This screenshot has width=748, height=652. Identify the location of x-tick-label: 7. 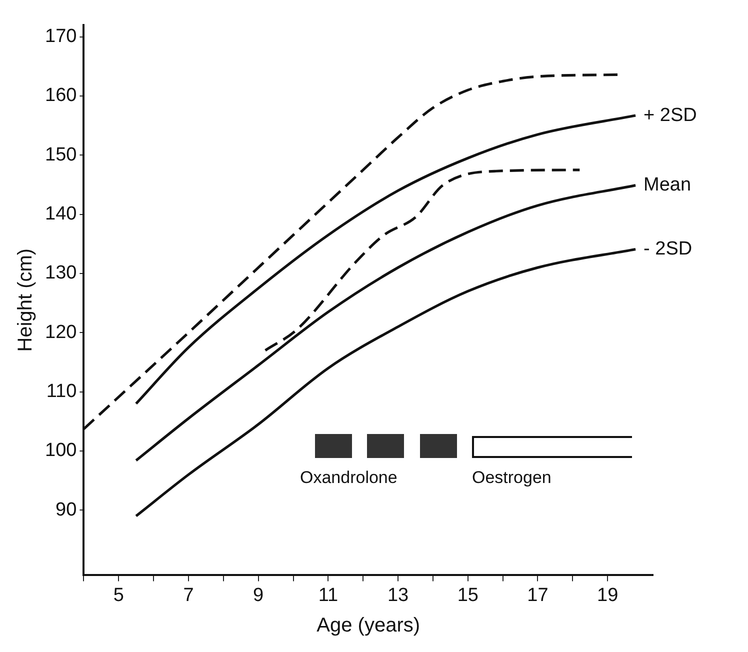
(188, 595).